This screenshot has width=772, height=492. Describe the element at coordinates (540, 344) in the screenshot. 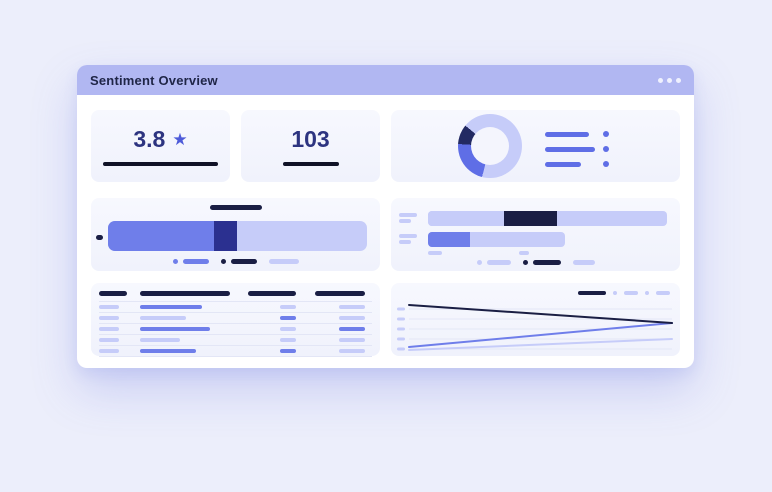

I see `trend-line-light` at that location.